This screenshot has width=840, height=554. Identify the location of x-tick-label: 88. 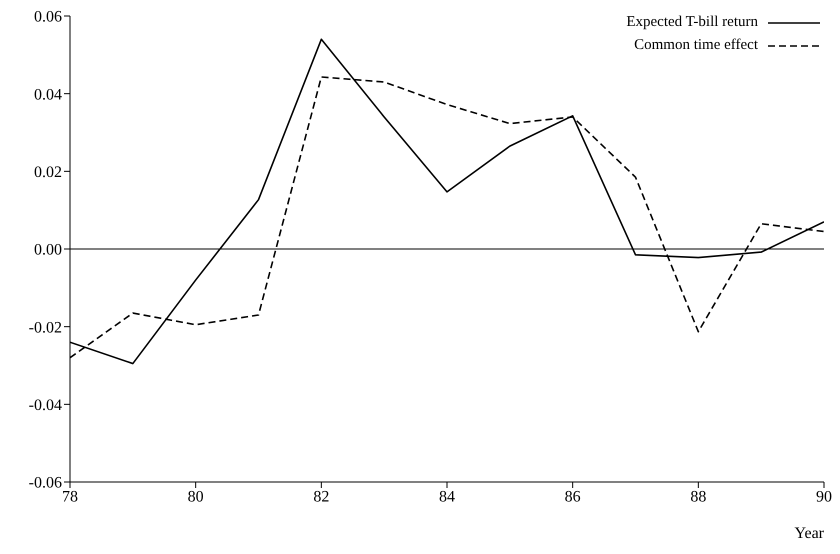
(698, 497).